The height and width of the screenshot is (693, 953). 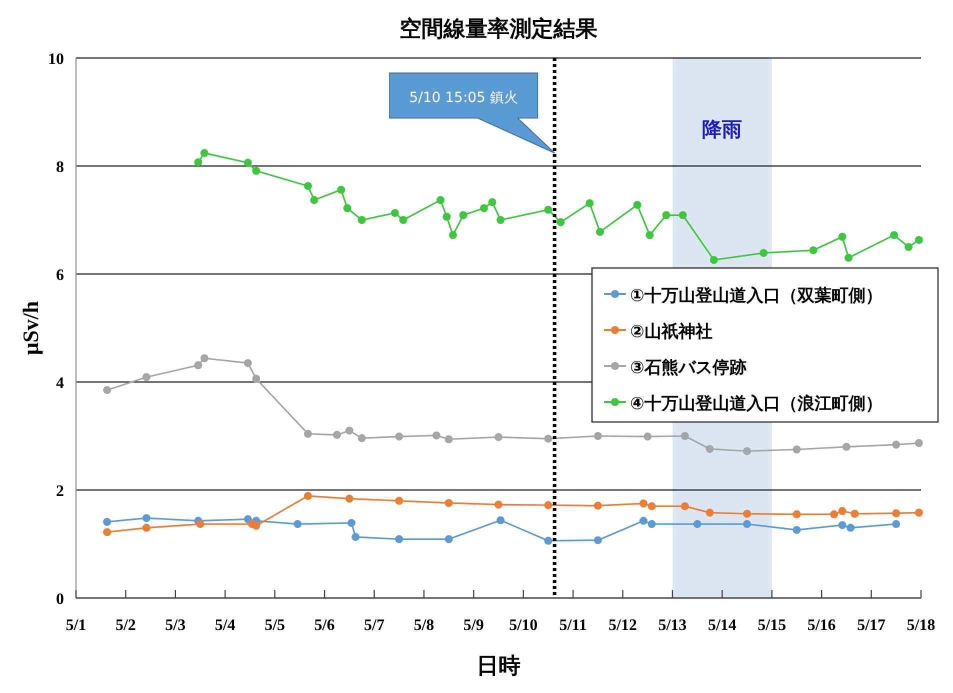 What do you see at coordinates (324, 625) in the screenshot?
I see `x-tick-label: 5/6` at bounding box center [324, 625].